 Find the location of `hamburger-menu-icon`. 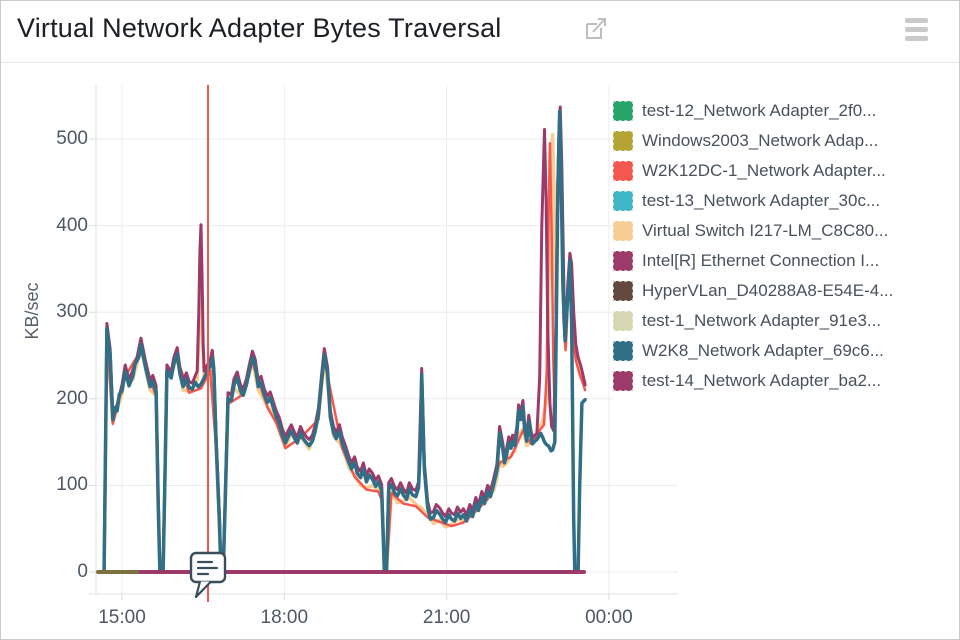

hamburger-menu-icon is located at coordinates (916, 31).